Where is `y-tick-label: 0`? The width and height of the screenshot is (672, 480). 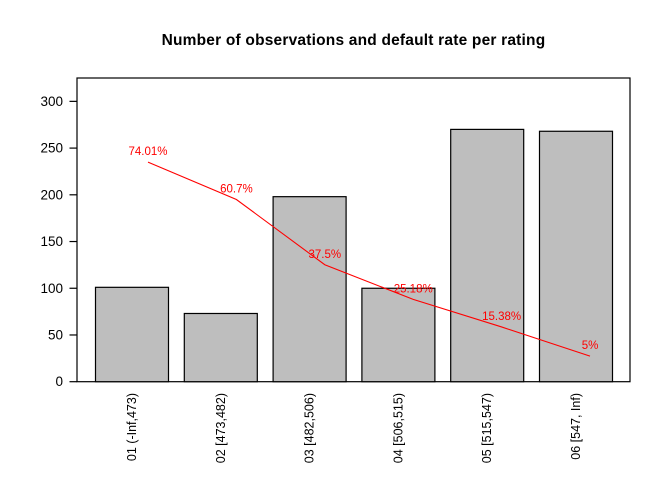
y-tick-label: 0 is located at coordinates (59, 381).